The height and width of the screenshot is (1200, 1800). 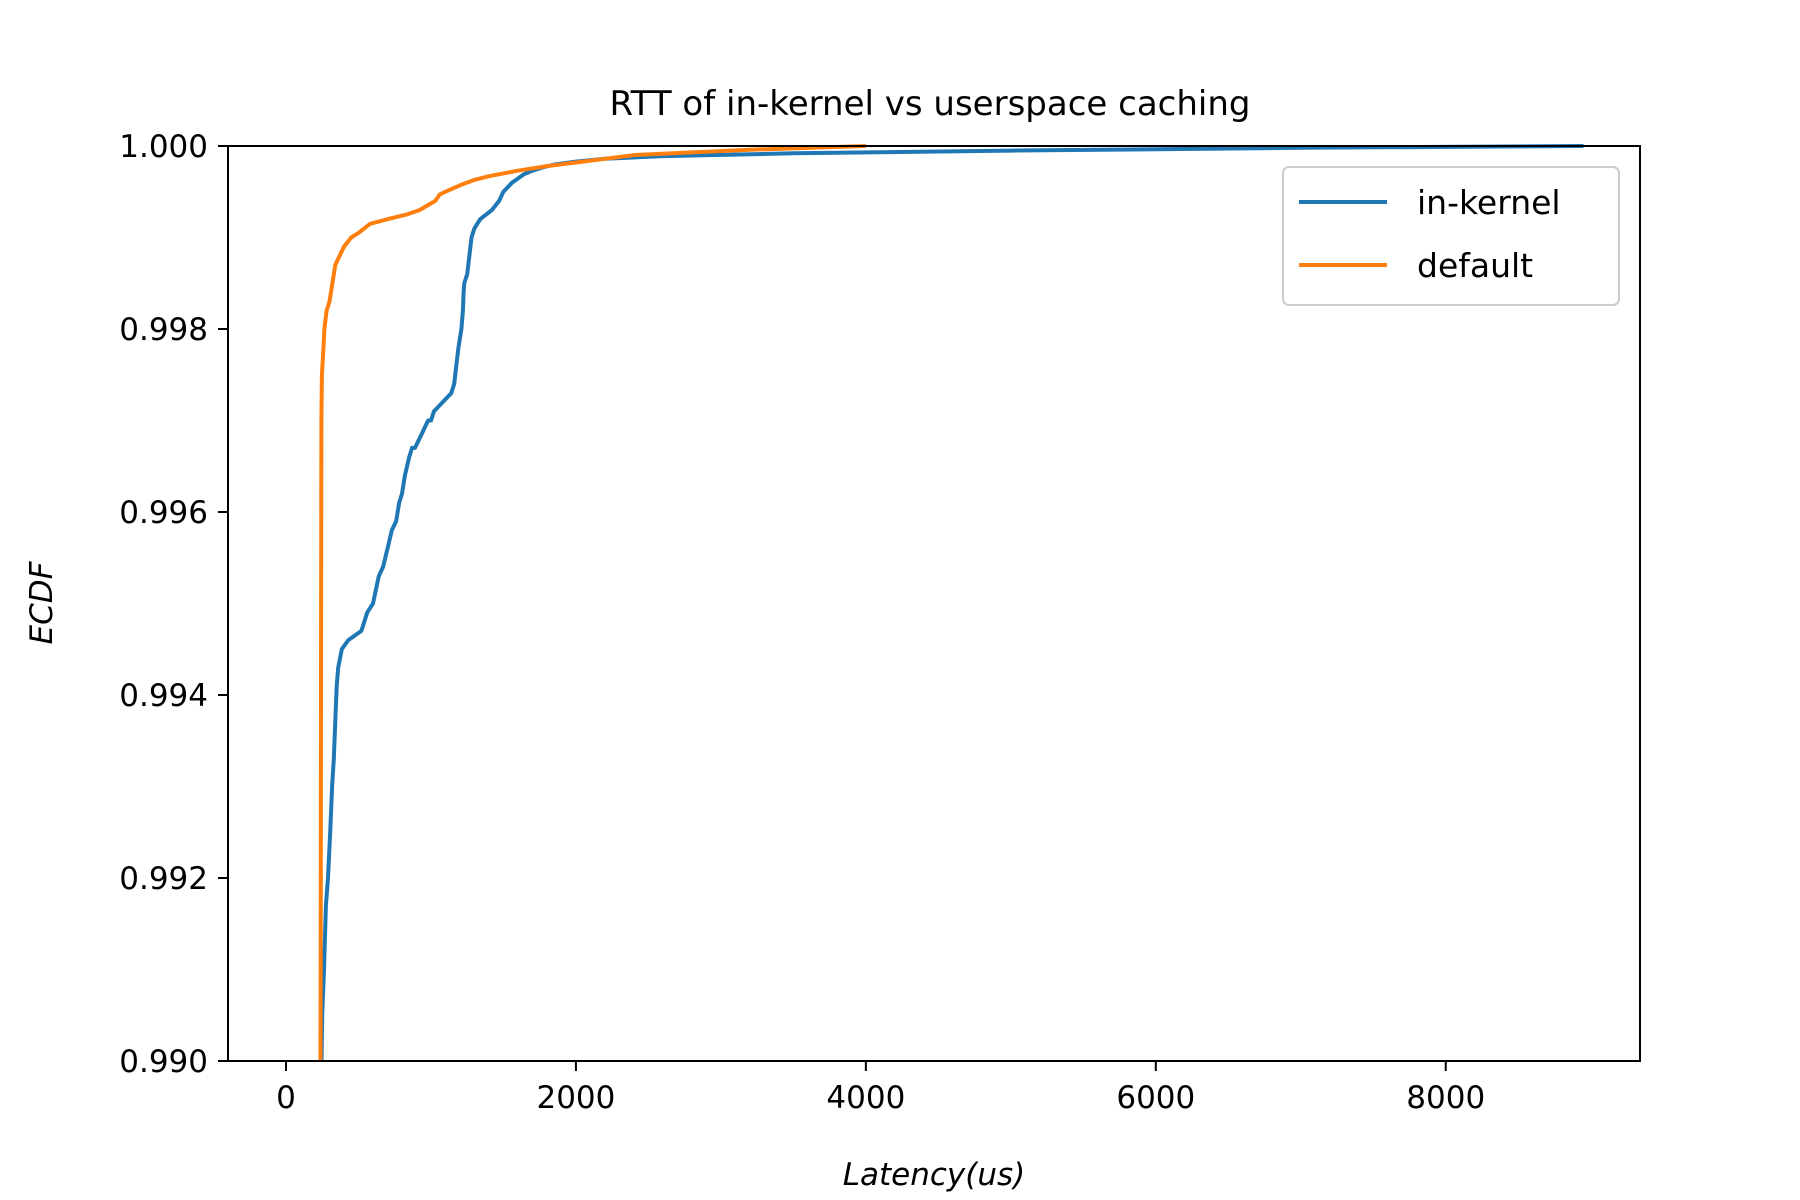 What do you see at coordinates (1445, 1098) in the screenshot?
I see `x-tick-label: 8000` at bounding box center [1445, 1098].